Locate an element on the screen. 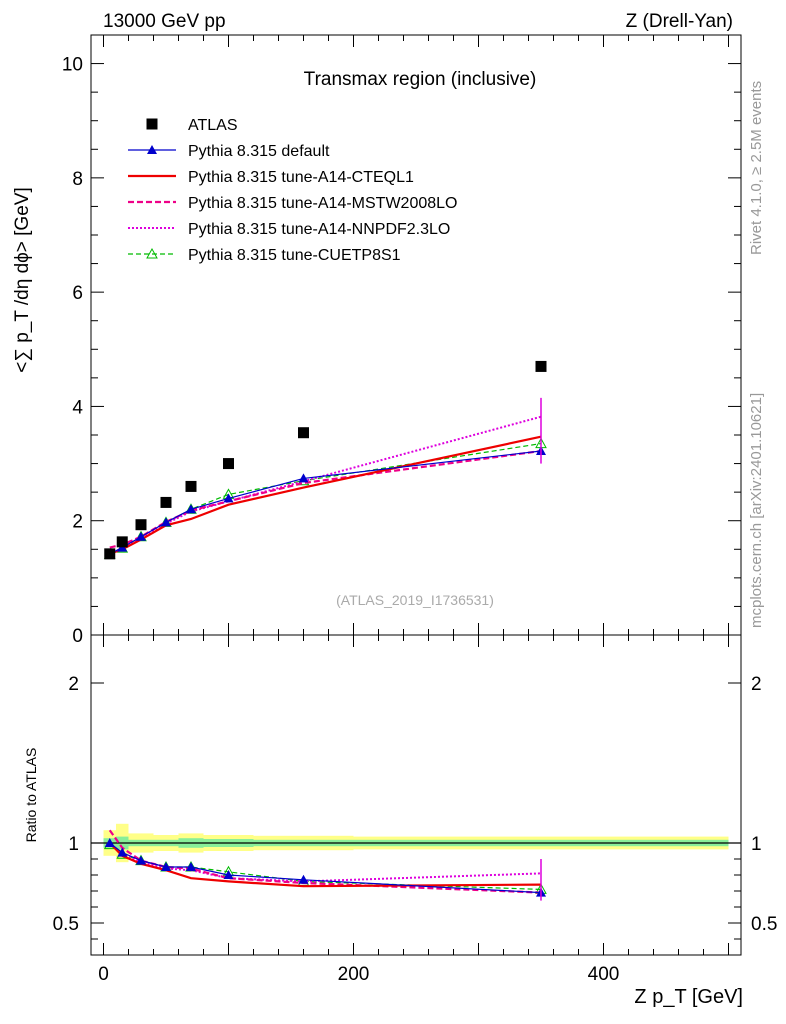 The image size is (786, 1024). mcplots-label: mcplots.cern.ch [arXiv:2401.10621] is located at coordinates (756, 510).